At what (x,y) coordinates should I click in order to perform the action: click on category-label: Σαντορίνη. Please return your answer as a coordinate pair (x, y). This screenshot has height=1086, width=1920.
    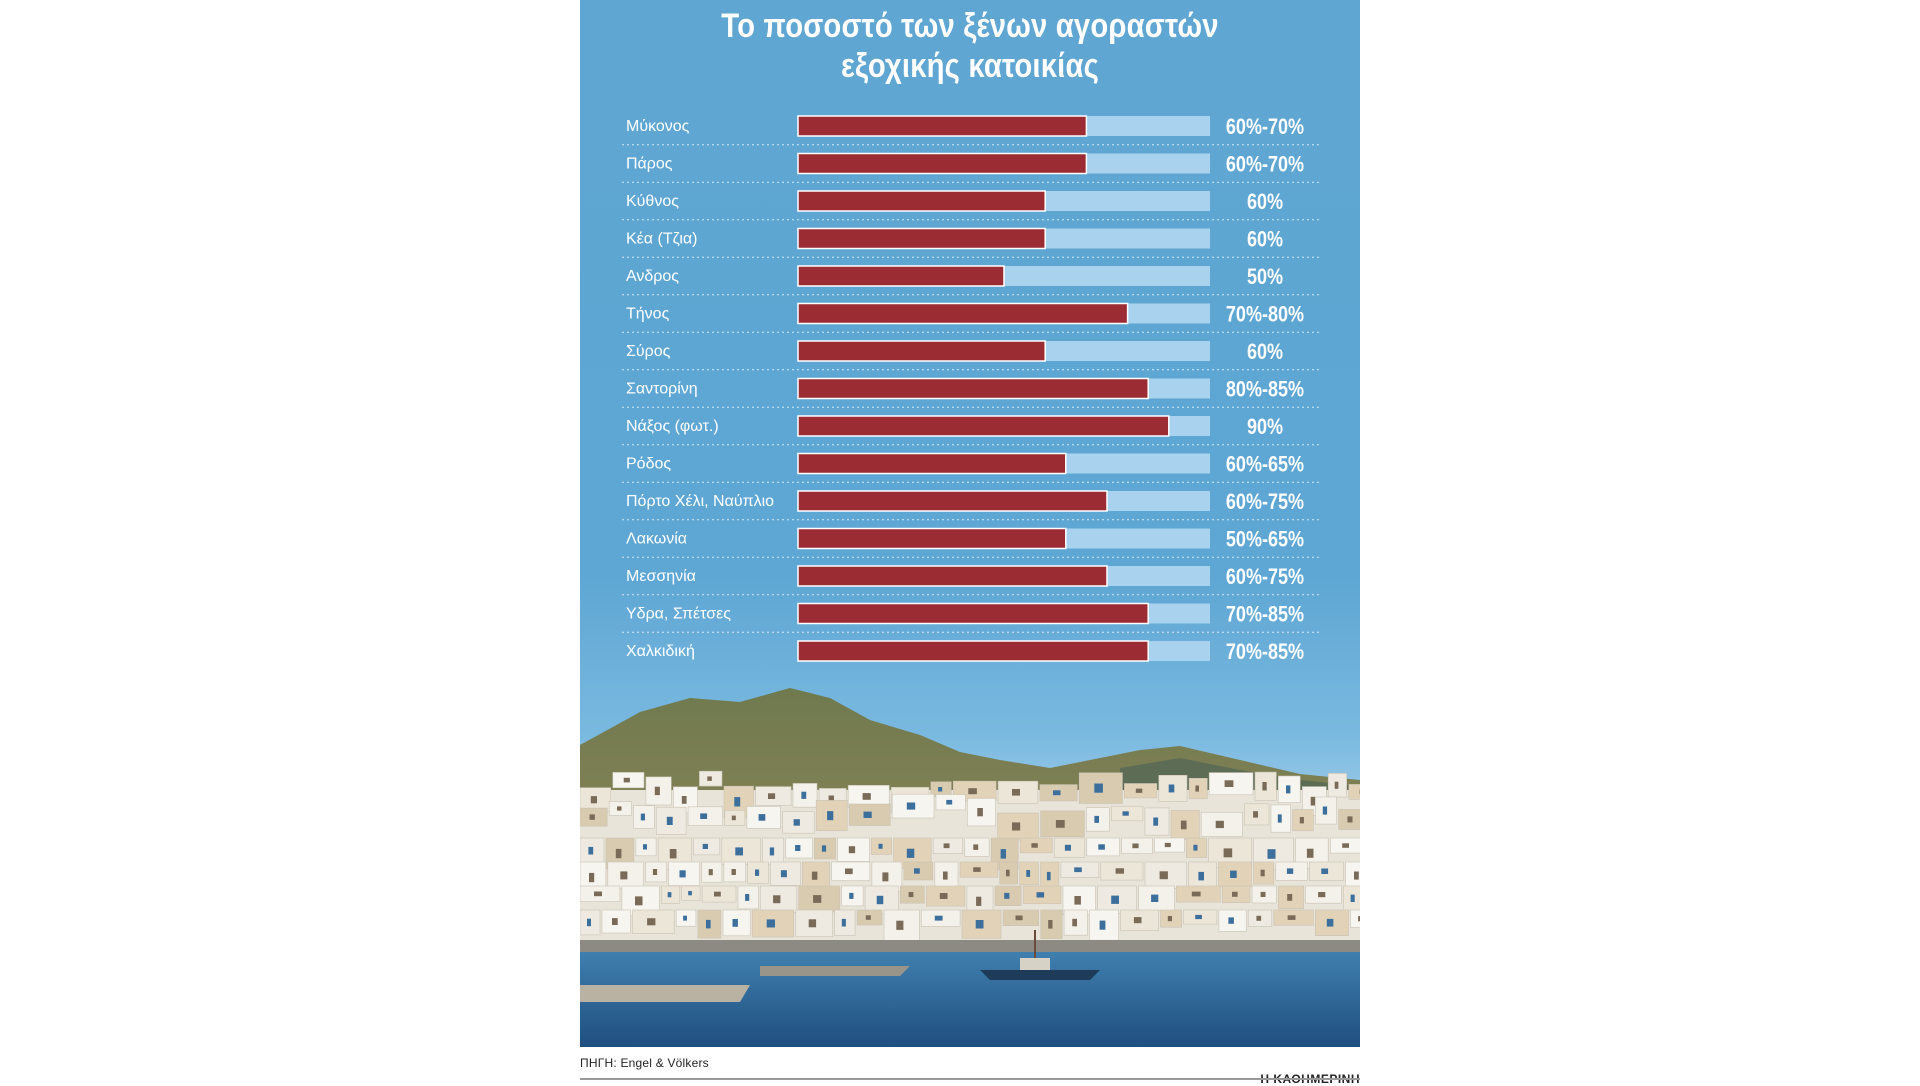
    Looking at the image, I should click on (662, 389).